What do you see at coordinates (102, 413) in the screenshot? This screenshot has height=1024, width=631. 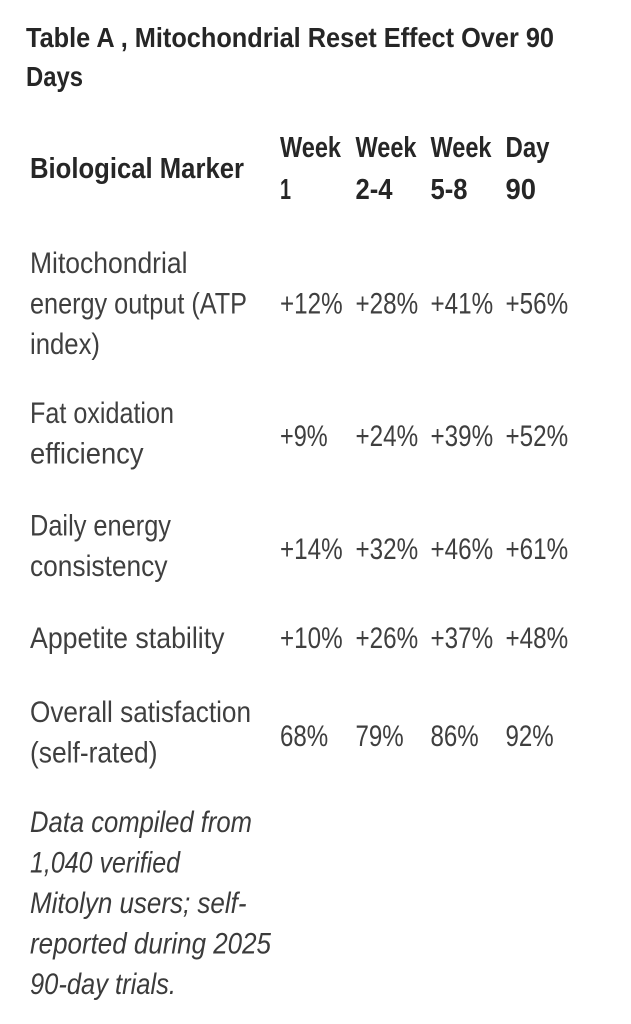 I see `svg-text: Fat oxidation` at bounding box center [102, 413].